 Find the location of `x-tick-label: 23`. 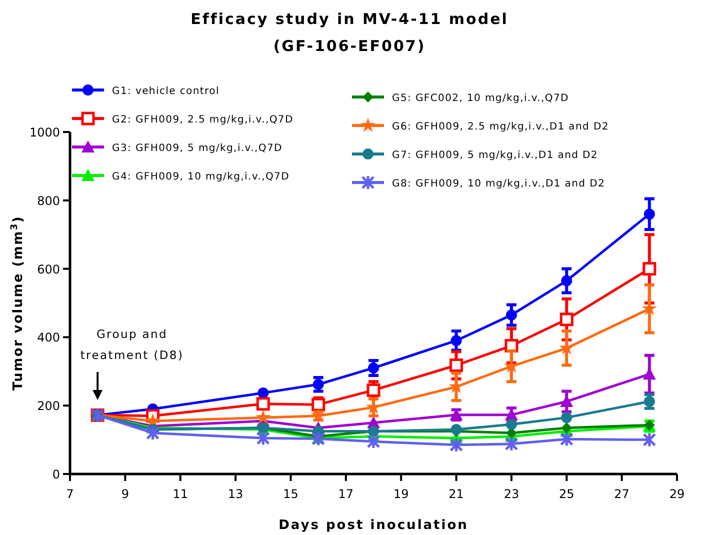

x-tick-label: 23 is located at coordinates (512, 494).